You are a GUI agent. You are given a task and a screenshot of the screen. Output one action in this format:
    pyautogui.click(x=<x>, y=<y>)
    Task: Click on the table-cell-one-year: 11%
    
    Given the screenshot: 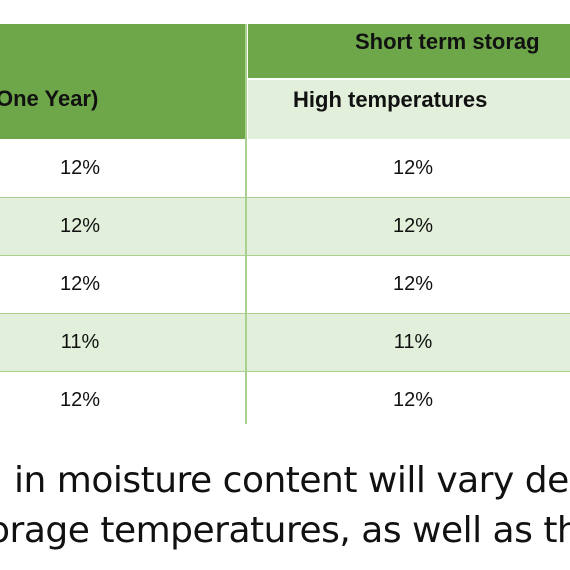 What is the action you would take?
    pyautogui.click(x=80, y=342)
    